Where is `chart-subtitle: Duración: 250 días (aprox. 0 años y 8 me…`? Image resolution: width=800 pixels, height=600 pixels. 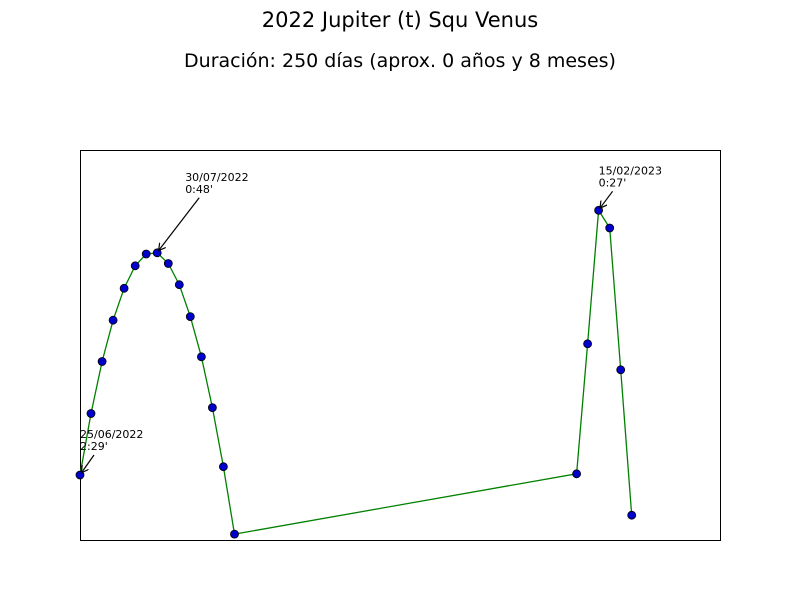 chart-subtitle: Duración: 250 días (aprox. 0 años y 8 me… is located at coordinates (400, 61).